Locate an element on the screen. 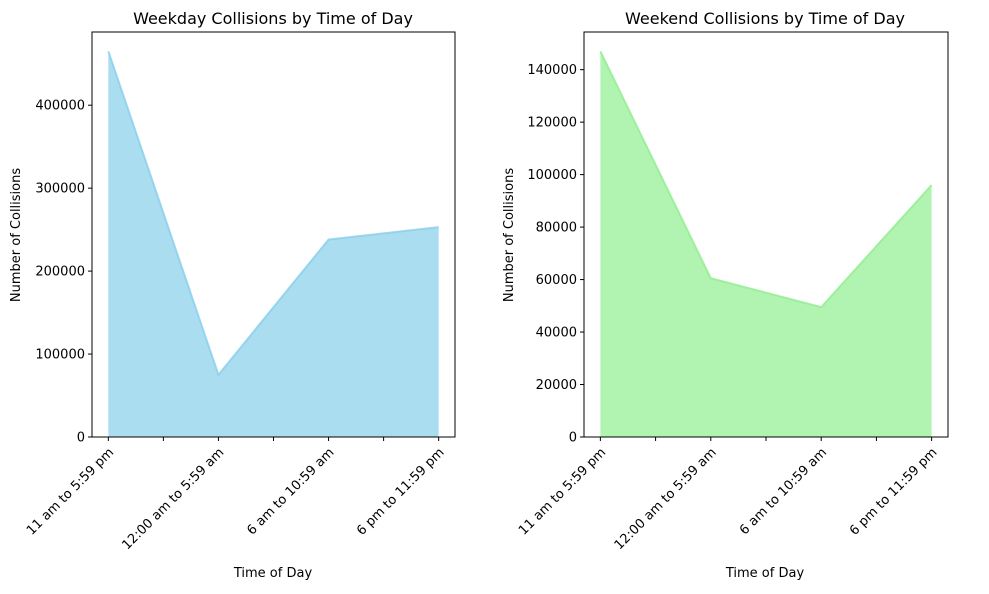  y-tick-label: 40000 is located at coordinates (556, 333).